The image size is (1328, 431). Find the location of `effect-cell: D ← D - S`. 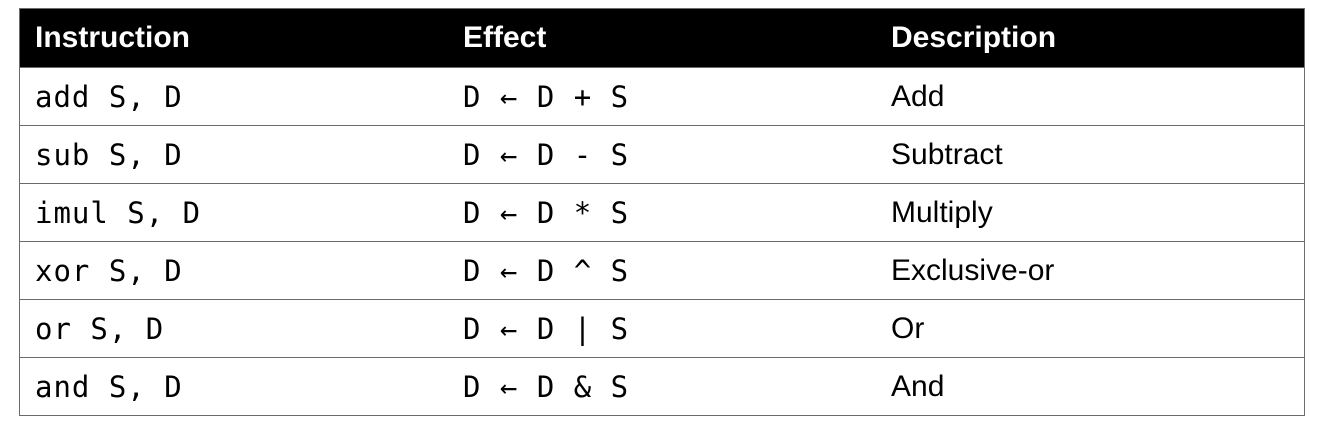

effect-cell: D ← D - S is located at coordinates (546, 154).